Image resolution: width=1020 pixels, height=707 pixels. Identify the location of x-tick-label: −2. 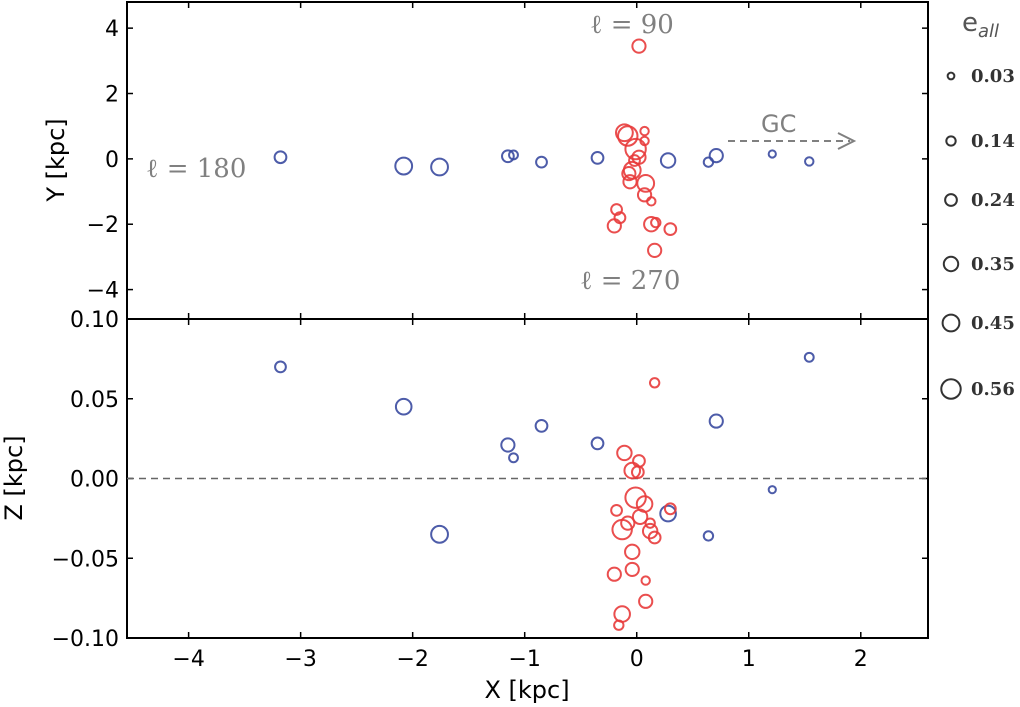
(412, 659).